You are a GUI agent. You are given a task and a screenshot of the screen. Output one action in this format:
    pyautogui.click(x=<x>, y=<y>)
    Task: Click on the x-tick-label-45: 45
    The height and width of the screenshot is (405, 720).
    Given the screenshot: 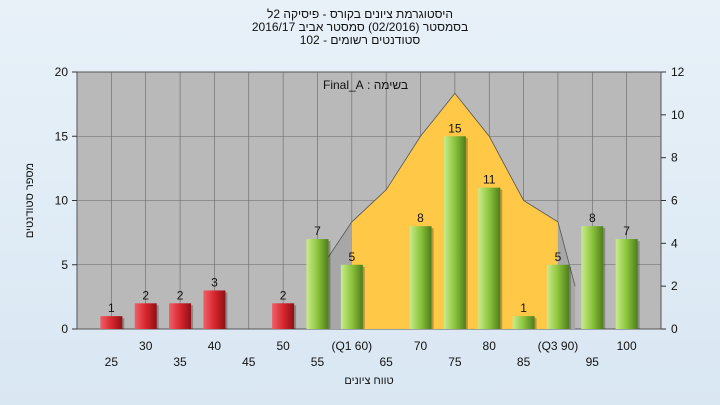 What is the action you would take?
    pyautogui.click(x=249, y=362)
    